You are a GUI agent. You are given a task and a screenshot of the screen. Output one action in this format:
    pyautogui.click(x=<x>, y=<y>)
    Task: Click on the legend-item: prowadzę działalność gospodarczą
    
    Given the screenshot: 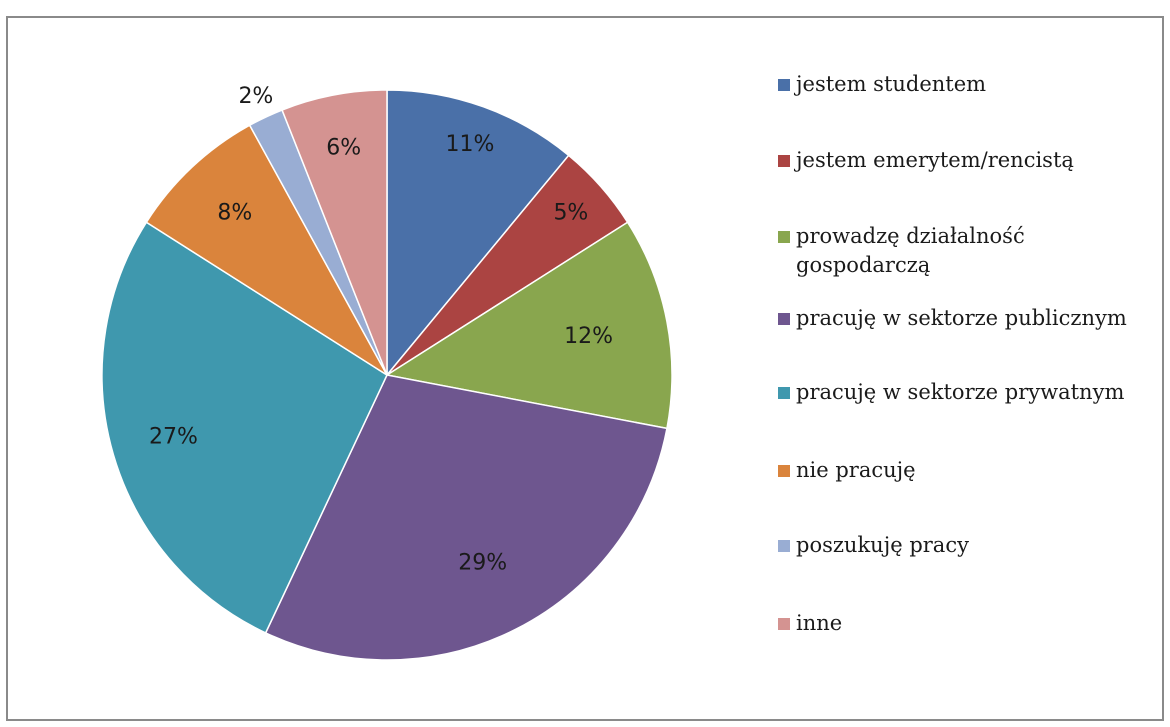 What is the action you would take?
    pyautogui.click(x=901, y=251)
    